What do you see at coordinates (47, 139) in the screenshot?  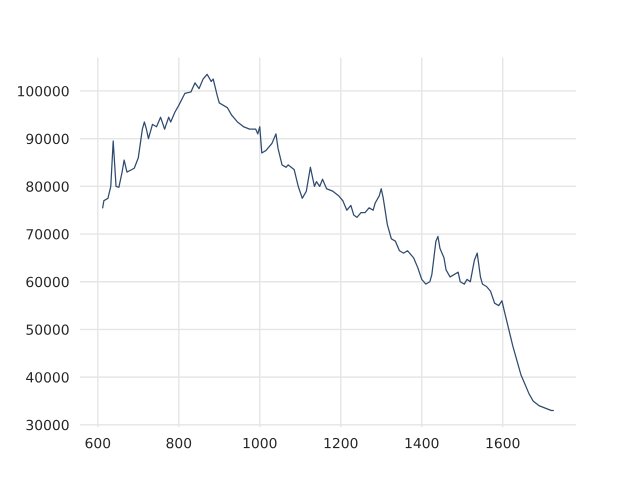 I see `y-tick-label: 90000` at bounding box center [47, 139].